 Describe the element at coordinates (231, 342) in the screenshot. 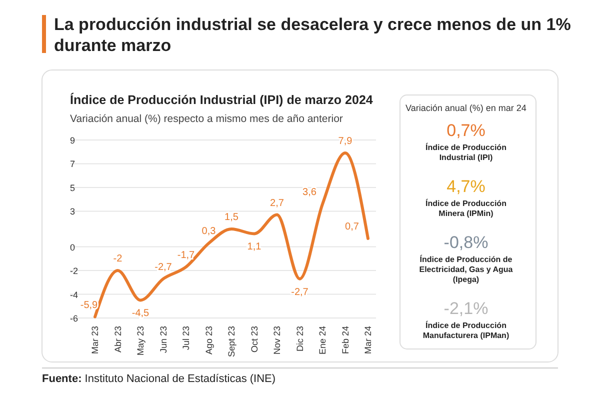

I see `x-tick-label: Sept 23` at that location.